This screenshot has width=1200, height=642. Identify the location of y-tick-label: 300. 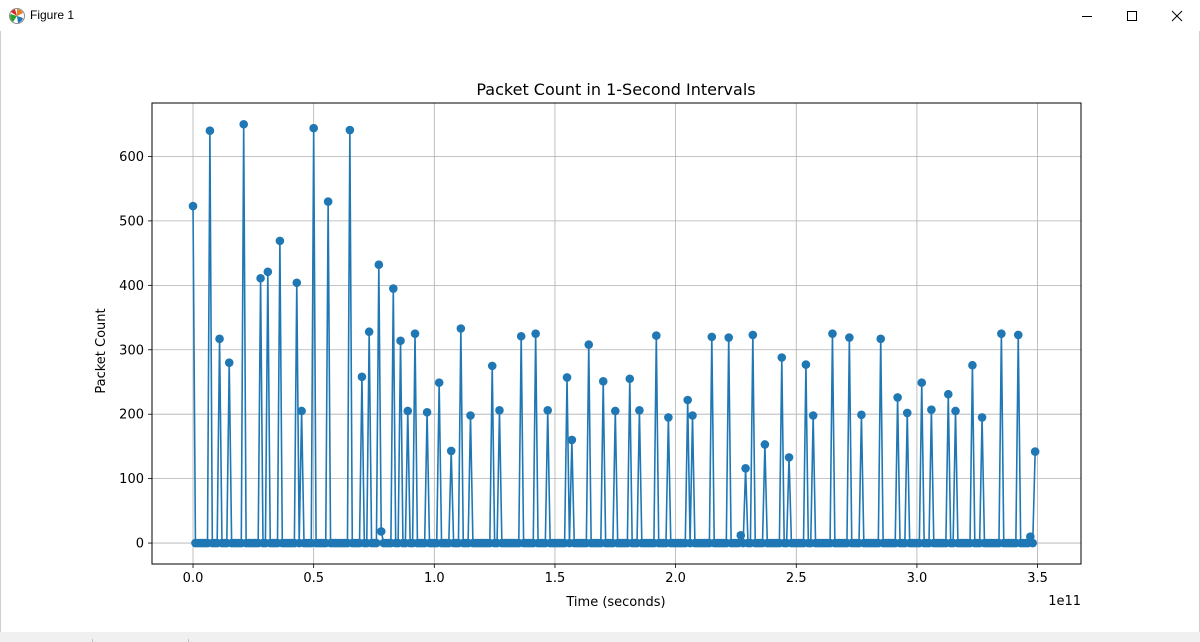
(131, 350).